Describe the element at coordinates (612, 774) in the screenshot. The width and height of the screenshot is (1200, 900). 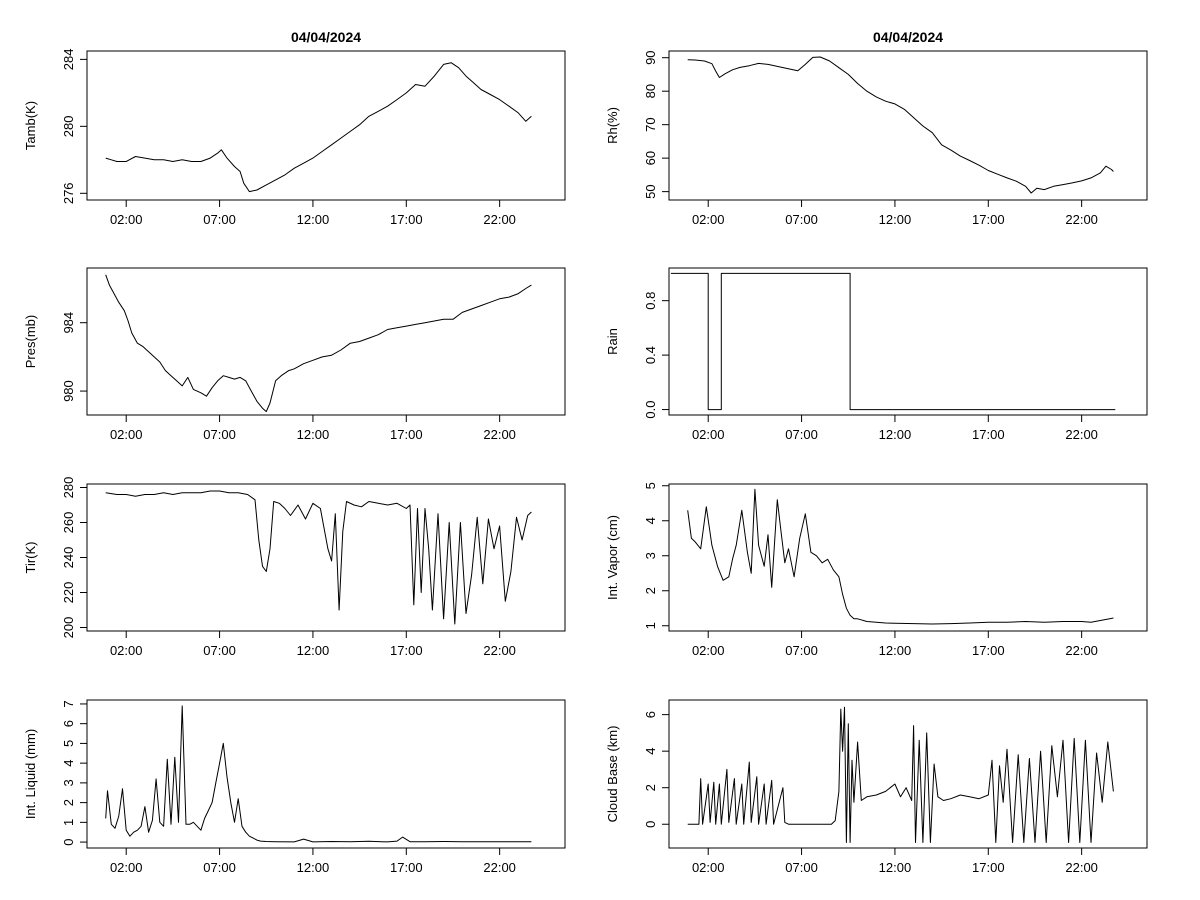
I see `y-axis-label: Cloud Base (km)` at that location.